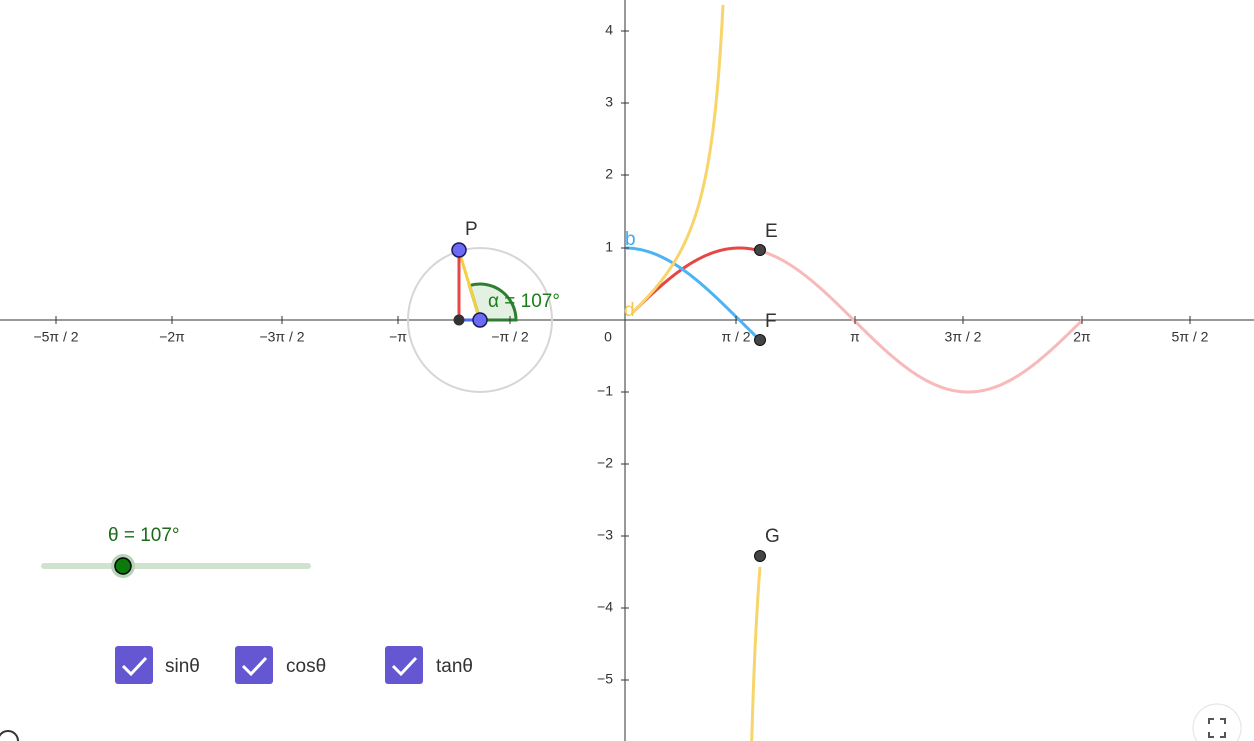 This screenshot has height=741, width=1254. Describe the element at coordinates (144, 535) in the screenshot. I see `slider-label: θ = 107°` at that location.